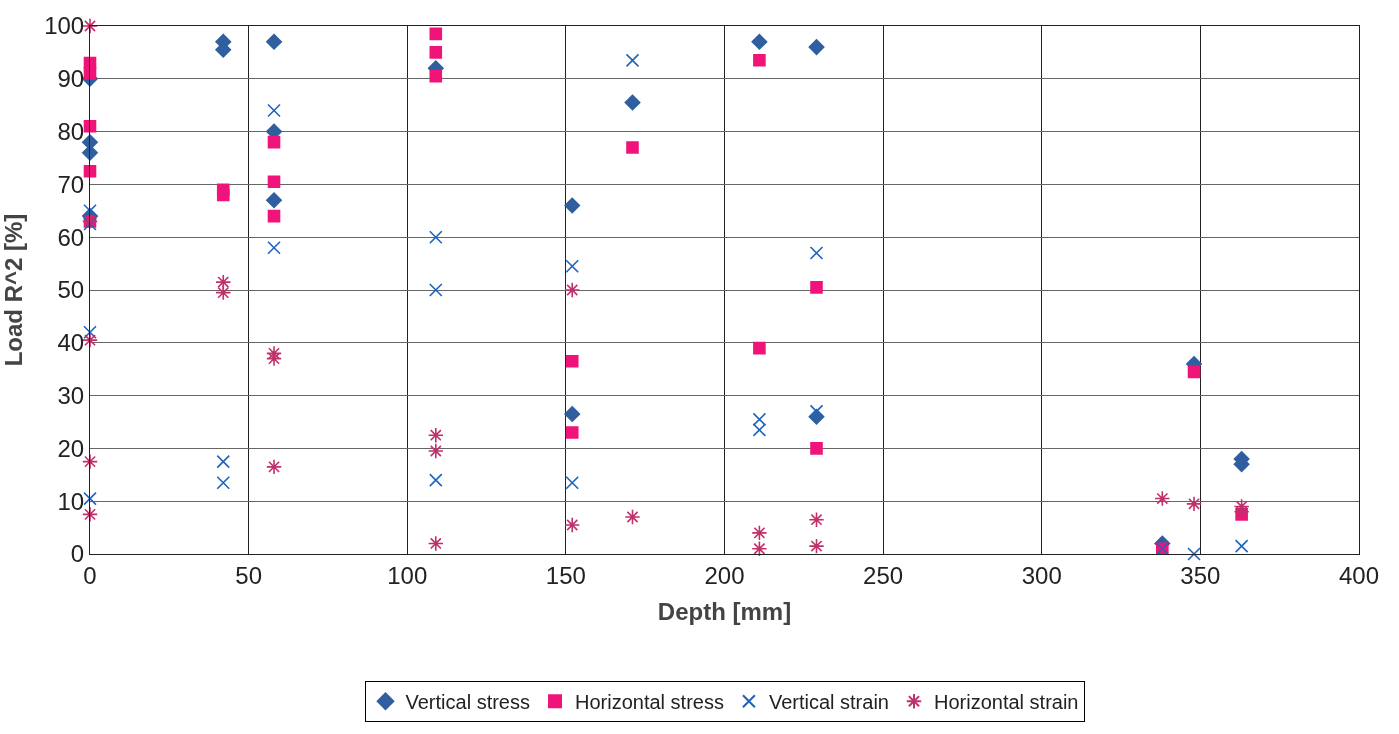 The height and width of the screenshot is (734, 1399). I want to click on y-tick-label: 90, so click(71, 79).